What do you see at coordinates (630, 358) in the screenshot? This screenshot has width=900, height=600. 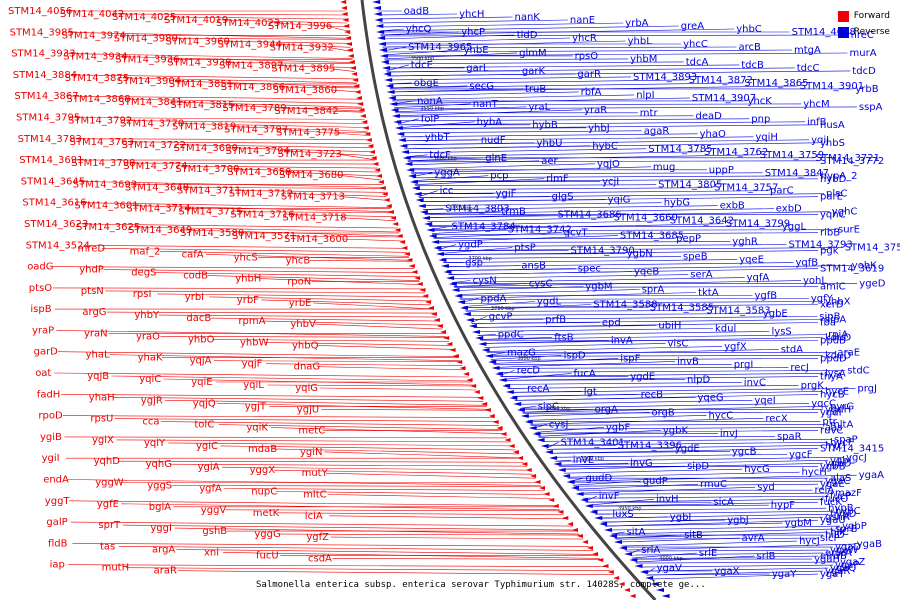 I see `reverse-gene-label: ispF` at bounding box center [630, 358].